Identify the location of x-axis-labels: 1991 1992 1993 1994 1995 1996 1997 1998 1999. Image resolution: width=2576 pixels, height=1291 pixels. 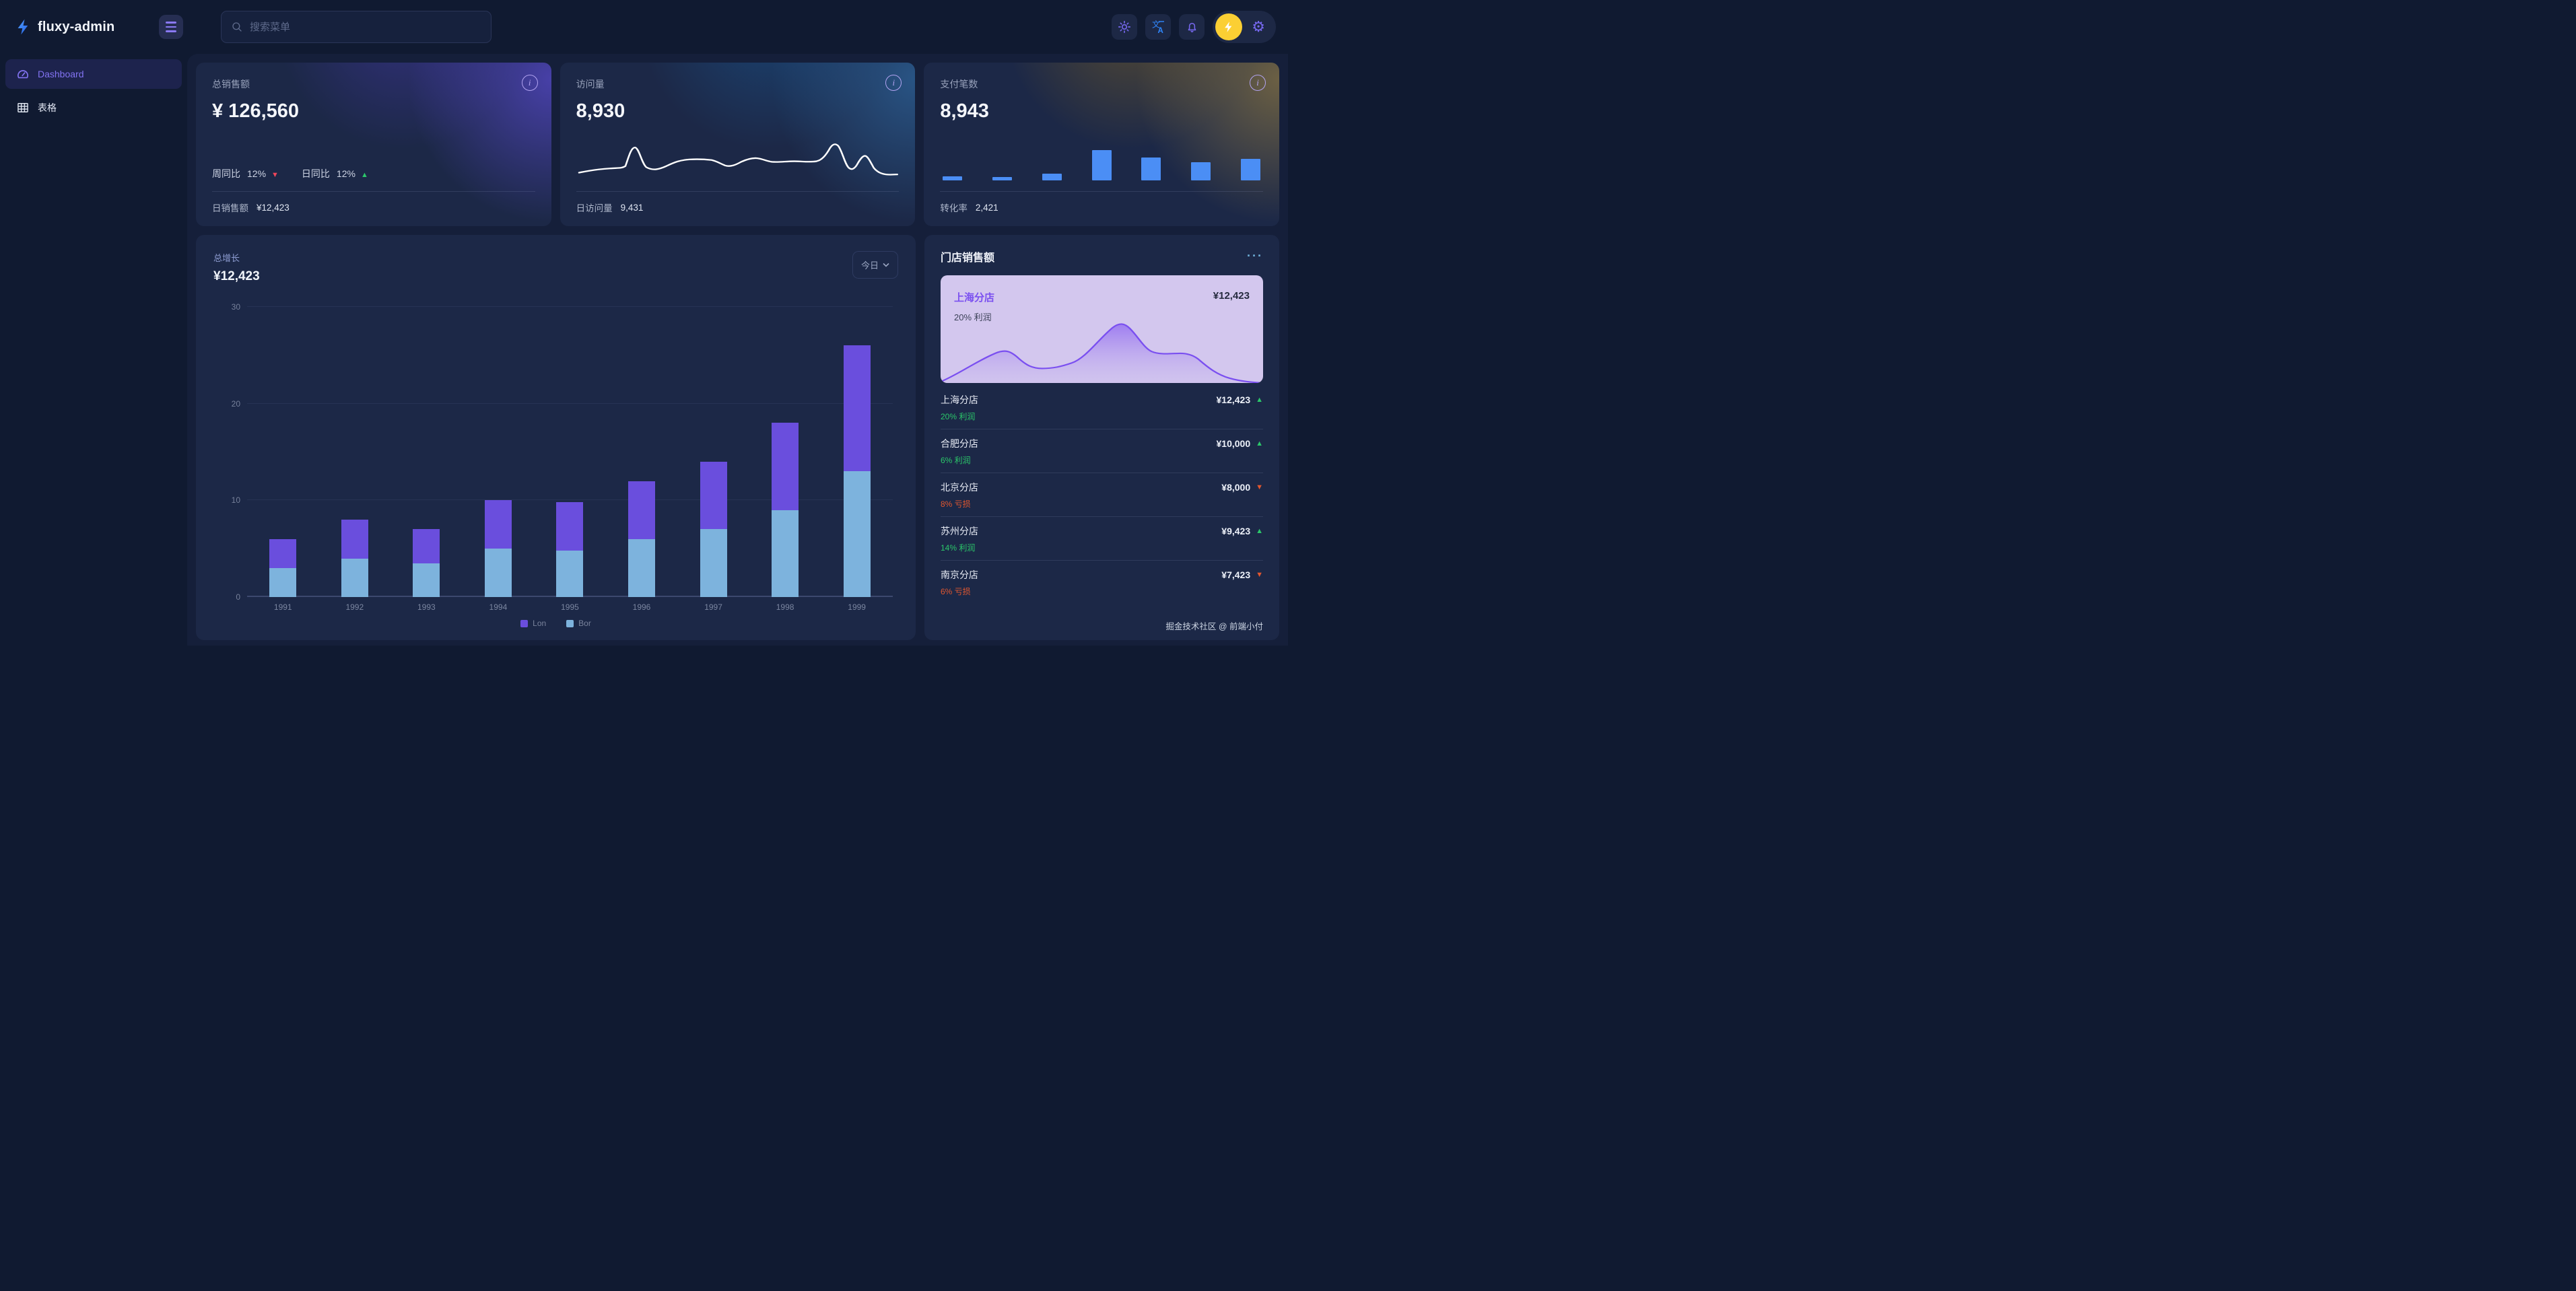
(570, 607).